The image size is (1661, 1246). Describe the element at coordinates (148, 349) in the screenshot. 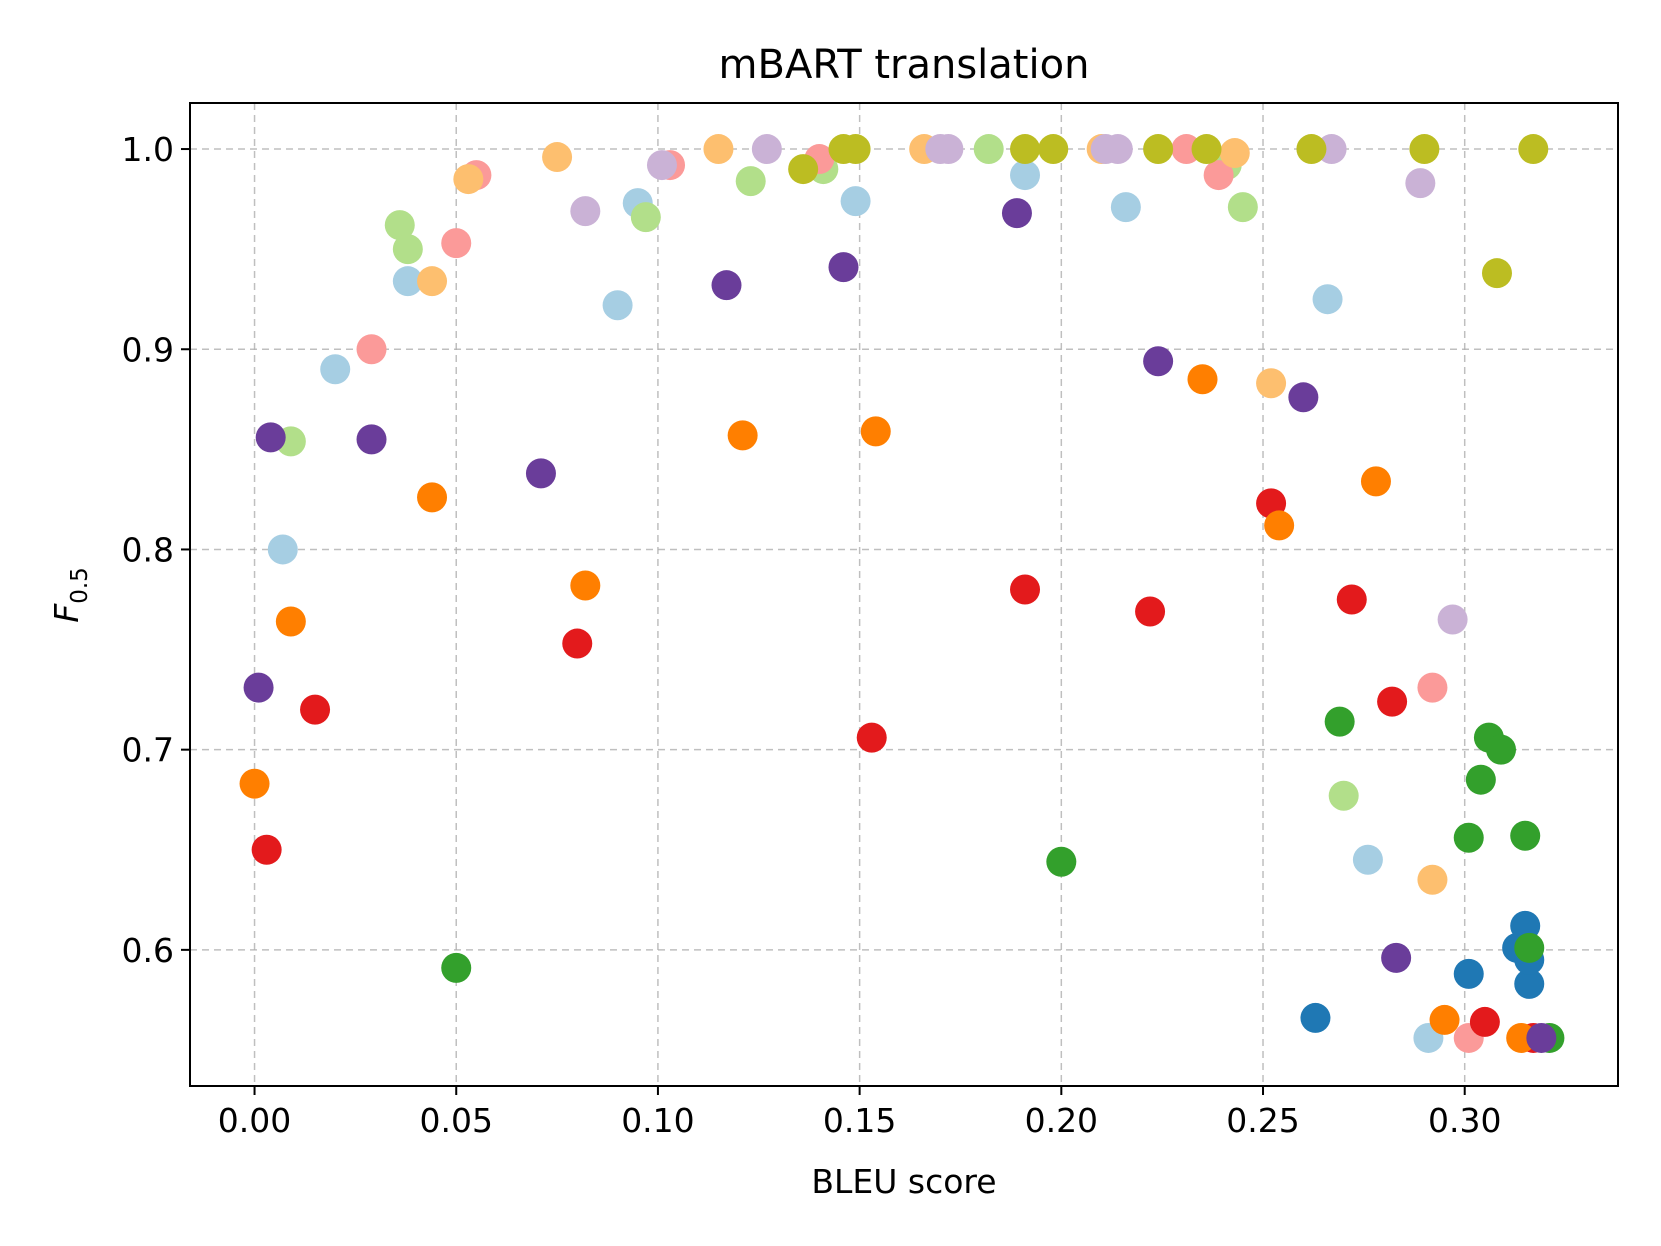

I see `y-tick-label: 0.9` at that location.